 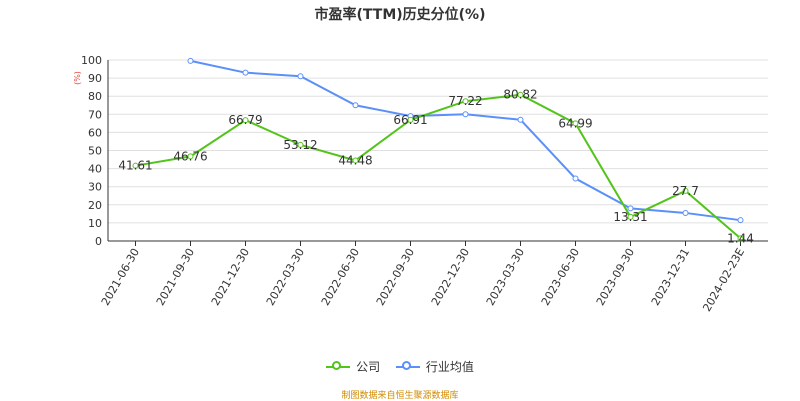 What do you see at coordinates (95, 96) in the screenshot?
I see `y-tick-label: 80` at bounding box center [95, 96].